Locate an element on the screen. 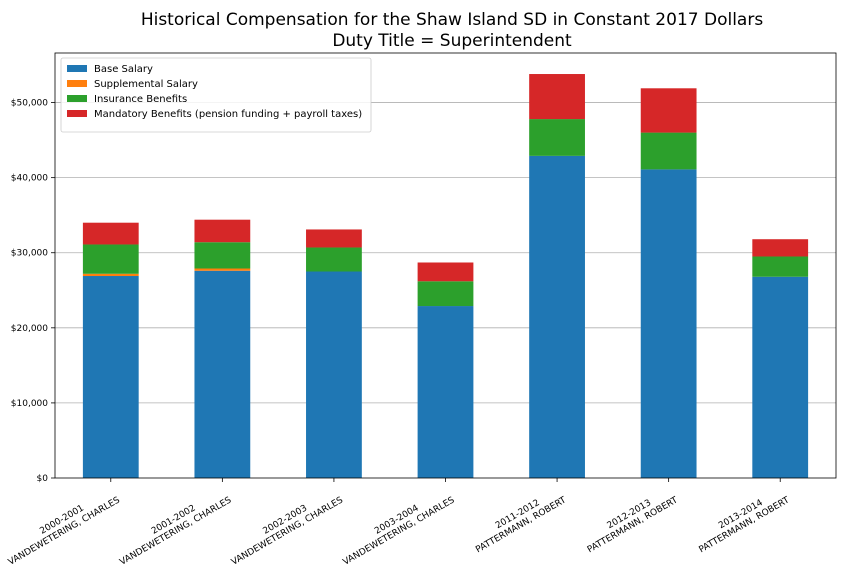 The image size is (864, 576). legend-box is located at coordinates (216, 95).